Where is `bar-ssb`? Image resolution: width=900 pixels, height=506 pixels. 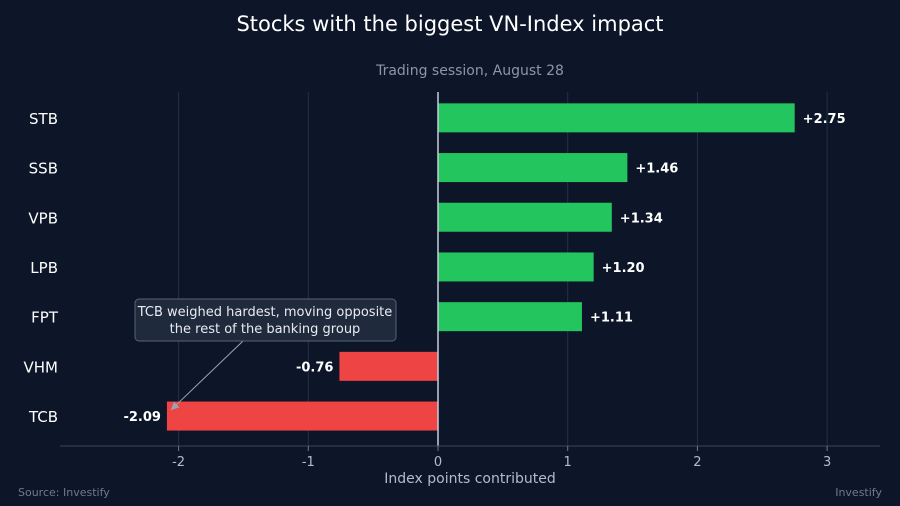 bar-ssb is located at coordinates (533, 168).